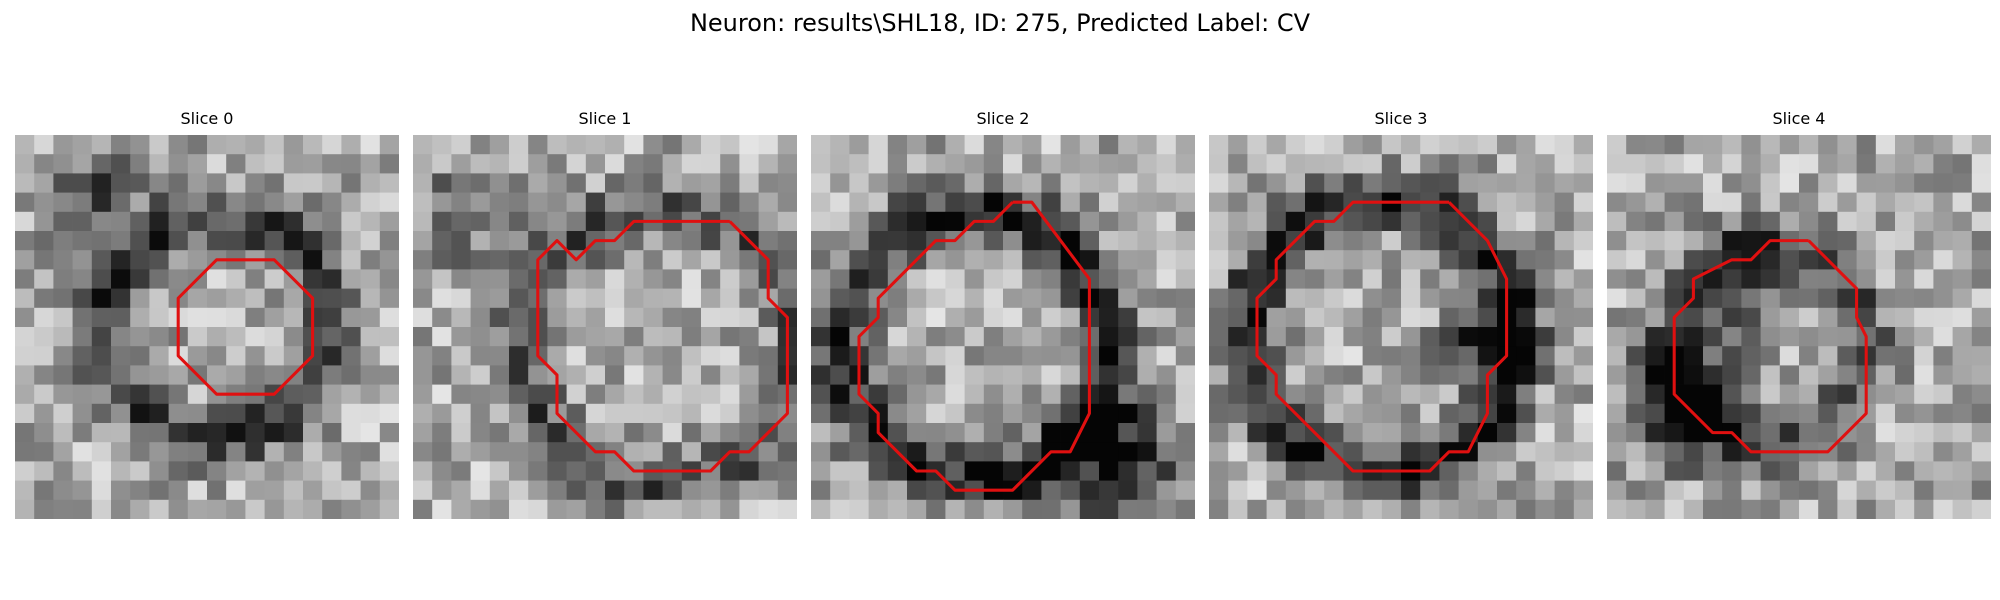 The image size is (2000, 600). I want to click on panel-title-slice-2: Slice 2, so click(1003, 119).